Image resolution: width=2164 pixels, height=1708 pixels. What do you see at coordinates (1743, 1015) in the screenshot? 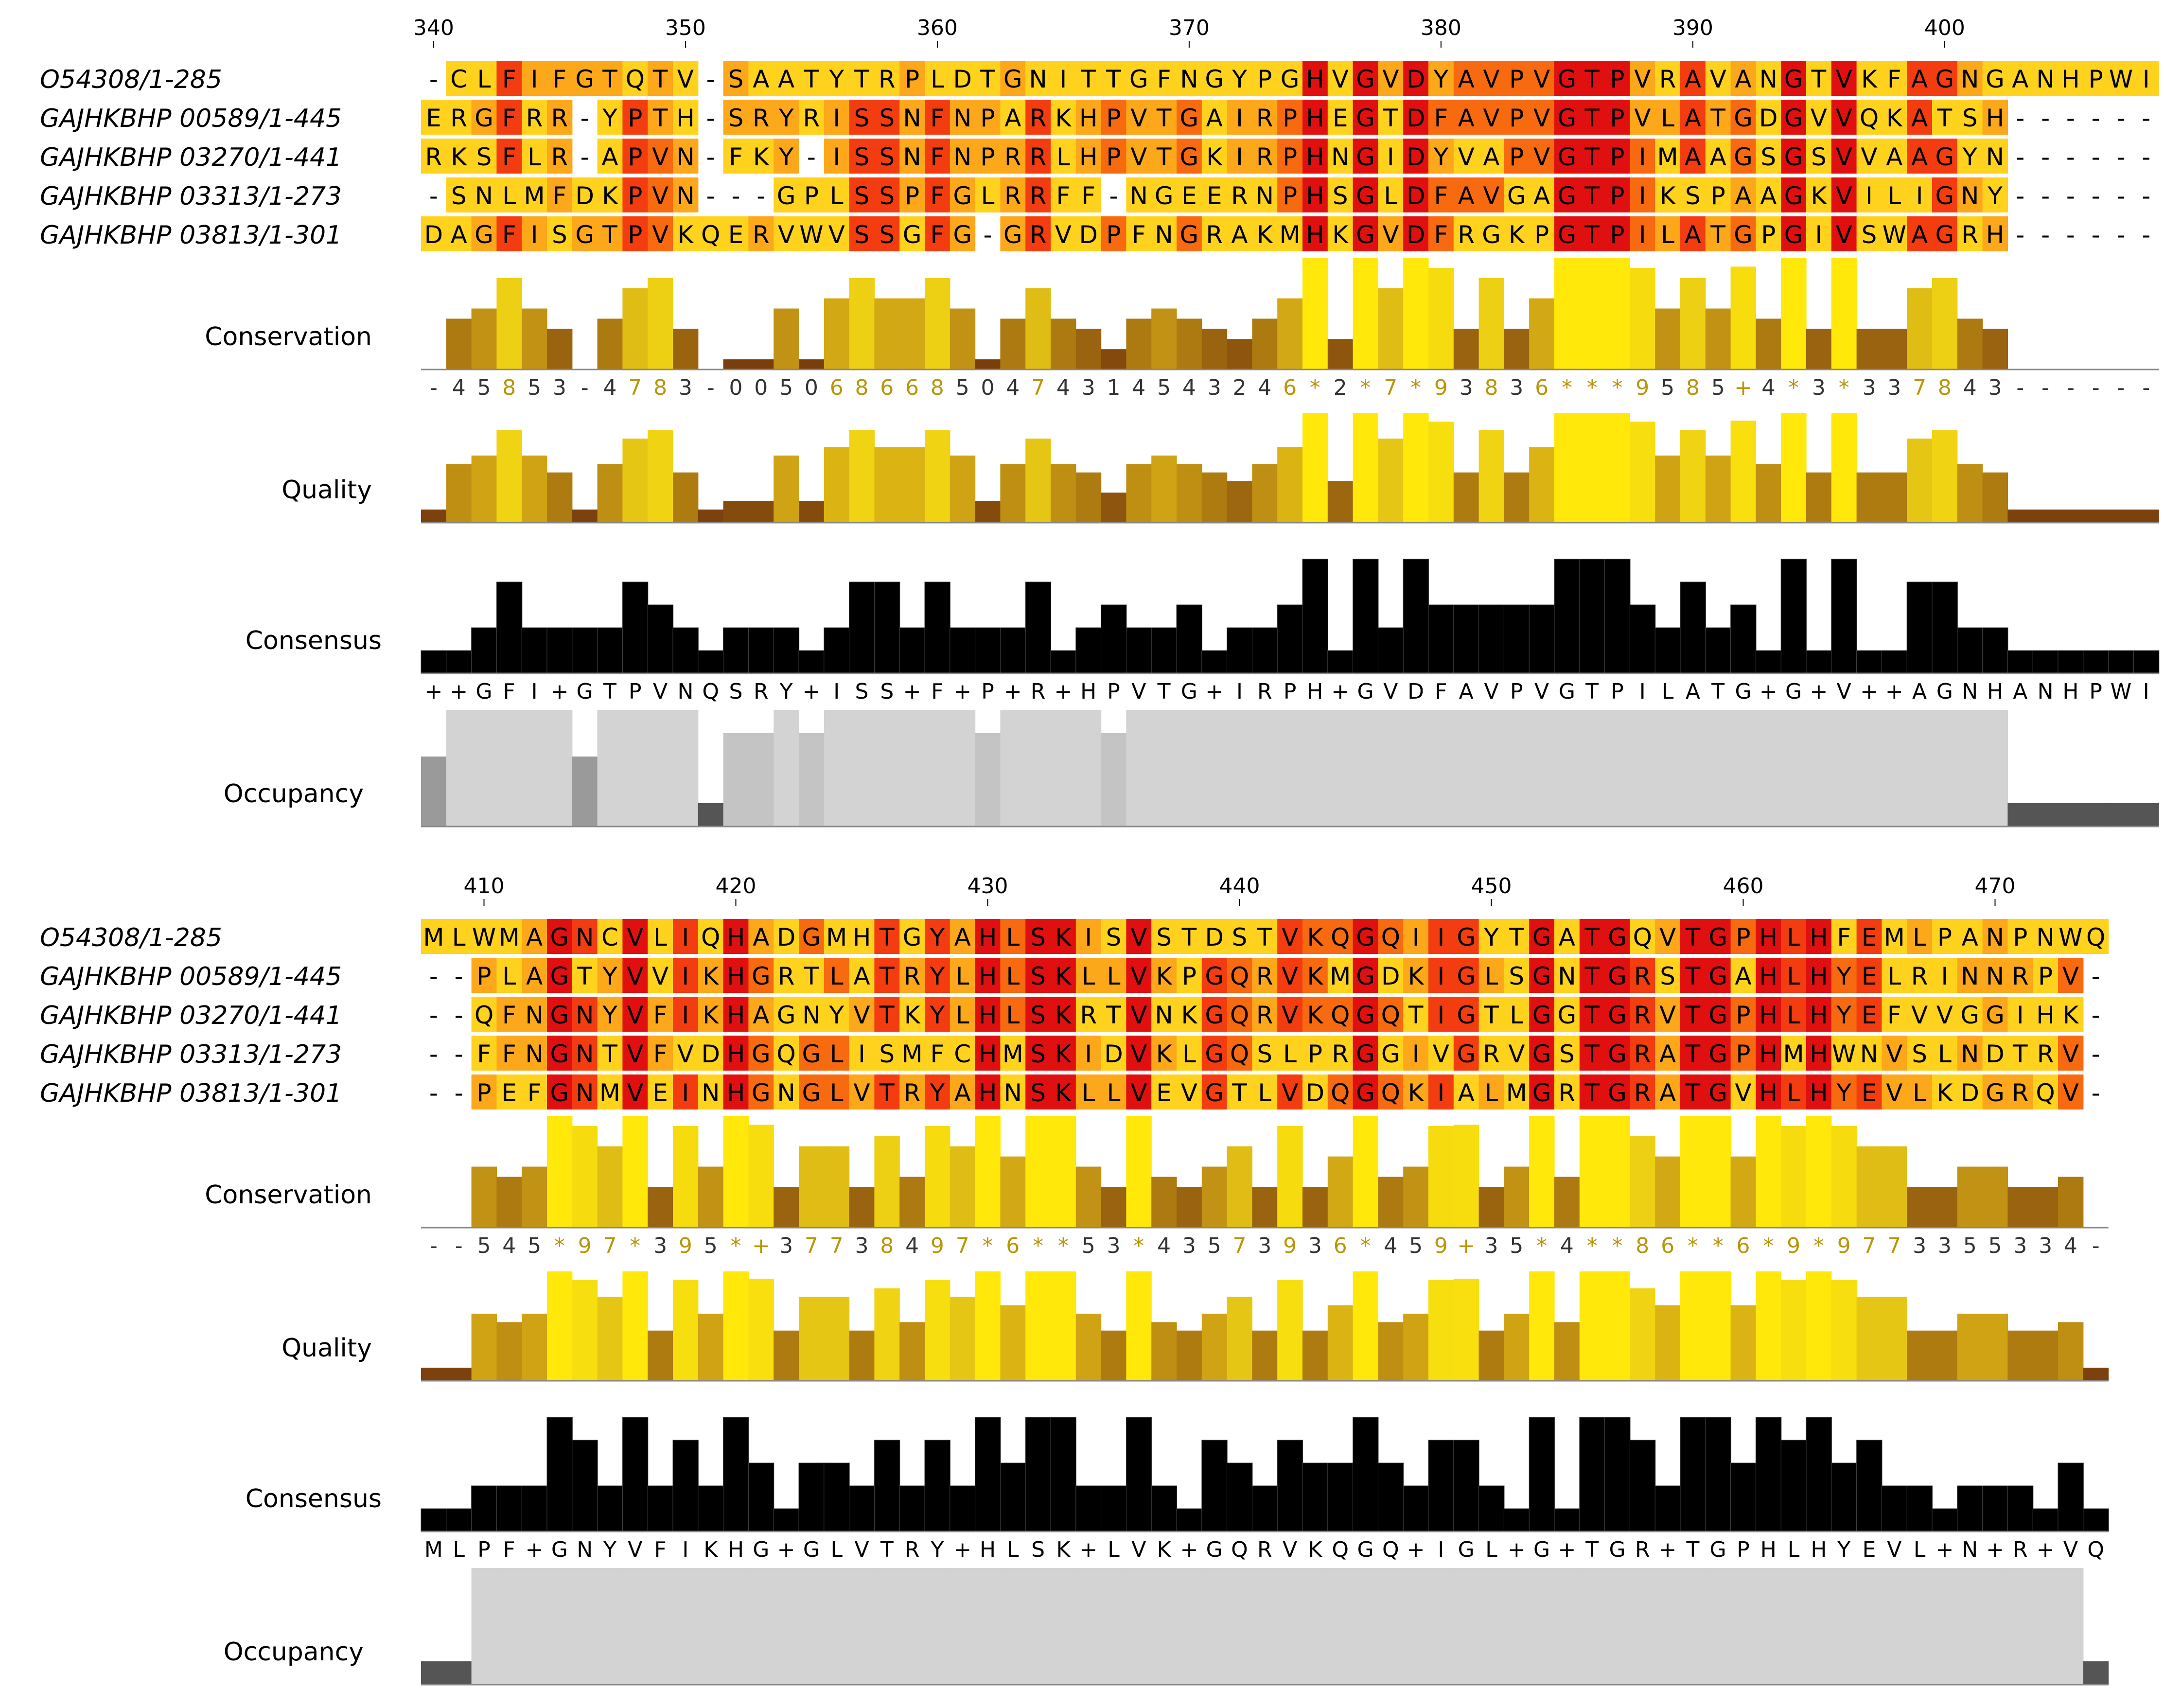
I see `residue-letter: P` at bounding box center [1743, 1015].